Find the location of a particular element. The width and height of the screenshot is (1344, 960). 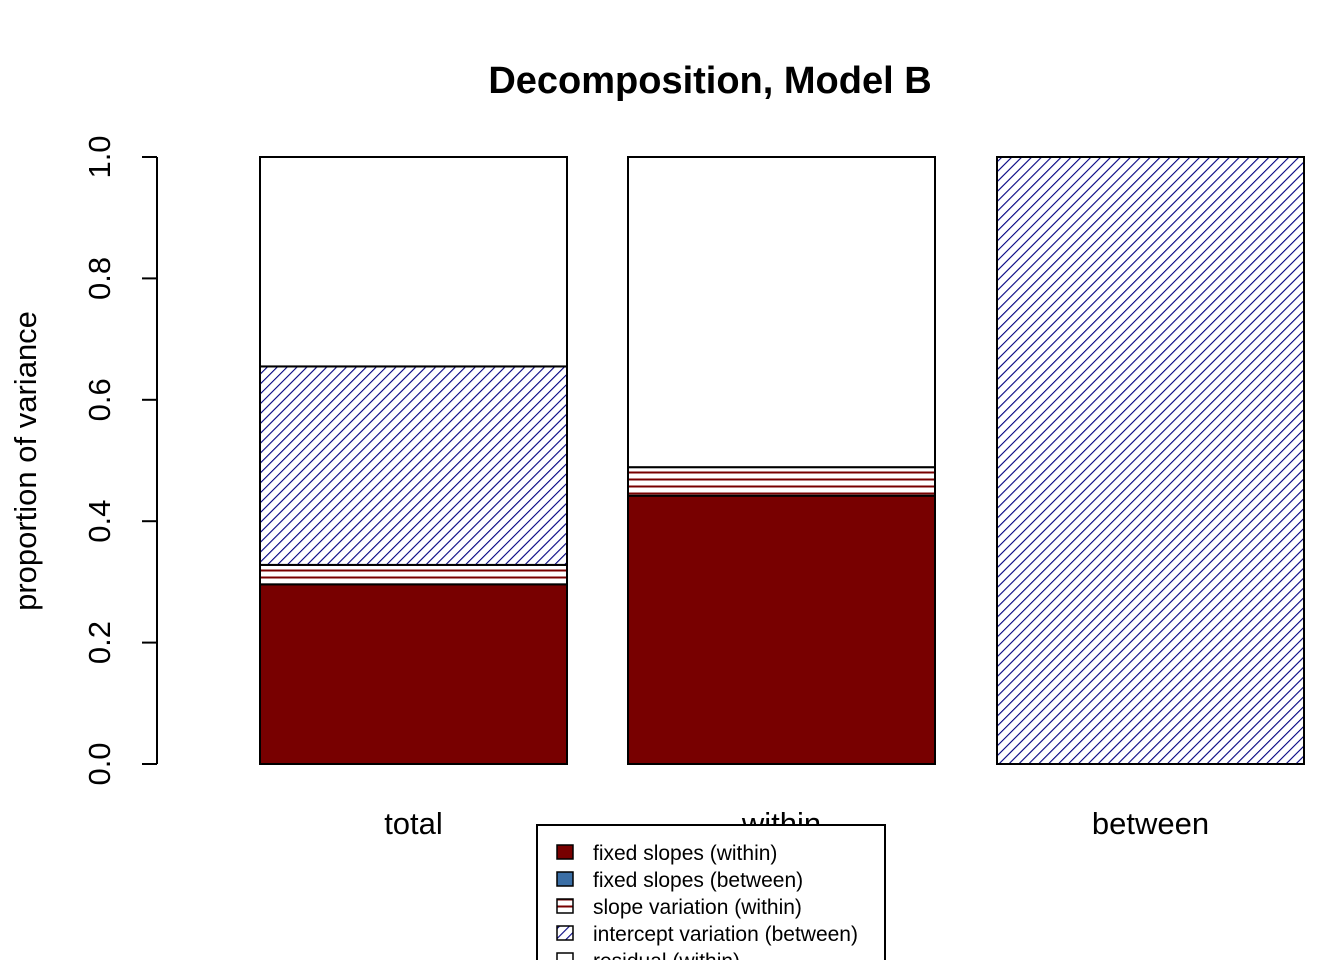

y-tick-label: 0.6 is located at coordinates (99, 399).